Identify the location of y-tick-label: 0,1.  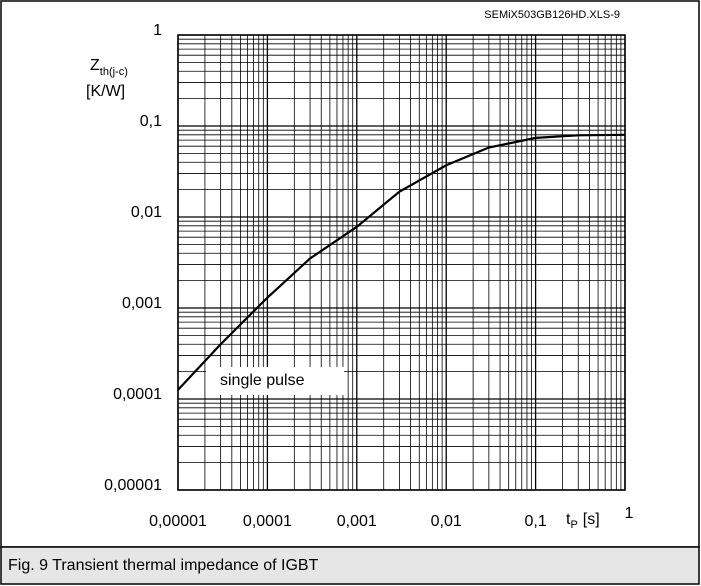
(151, 121).